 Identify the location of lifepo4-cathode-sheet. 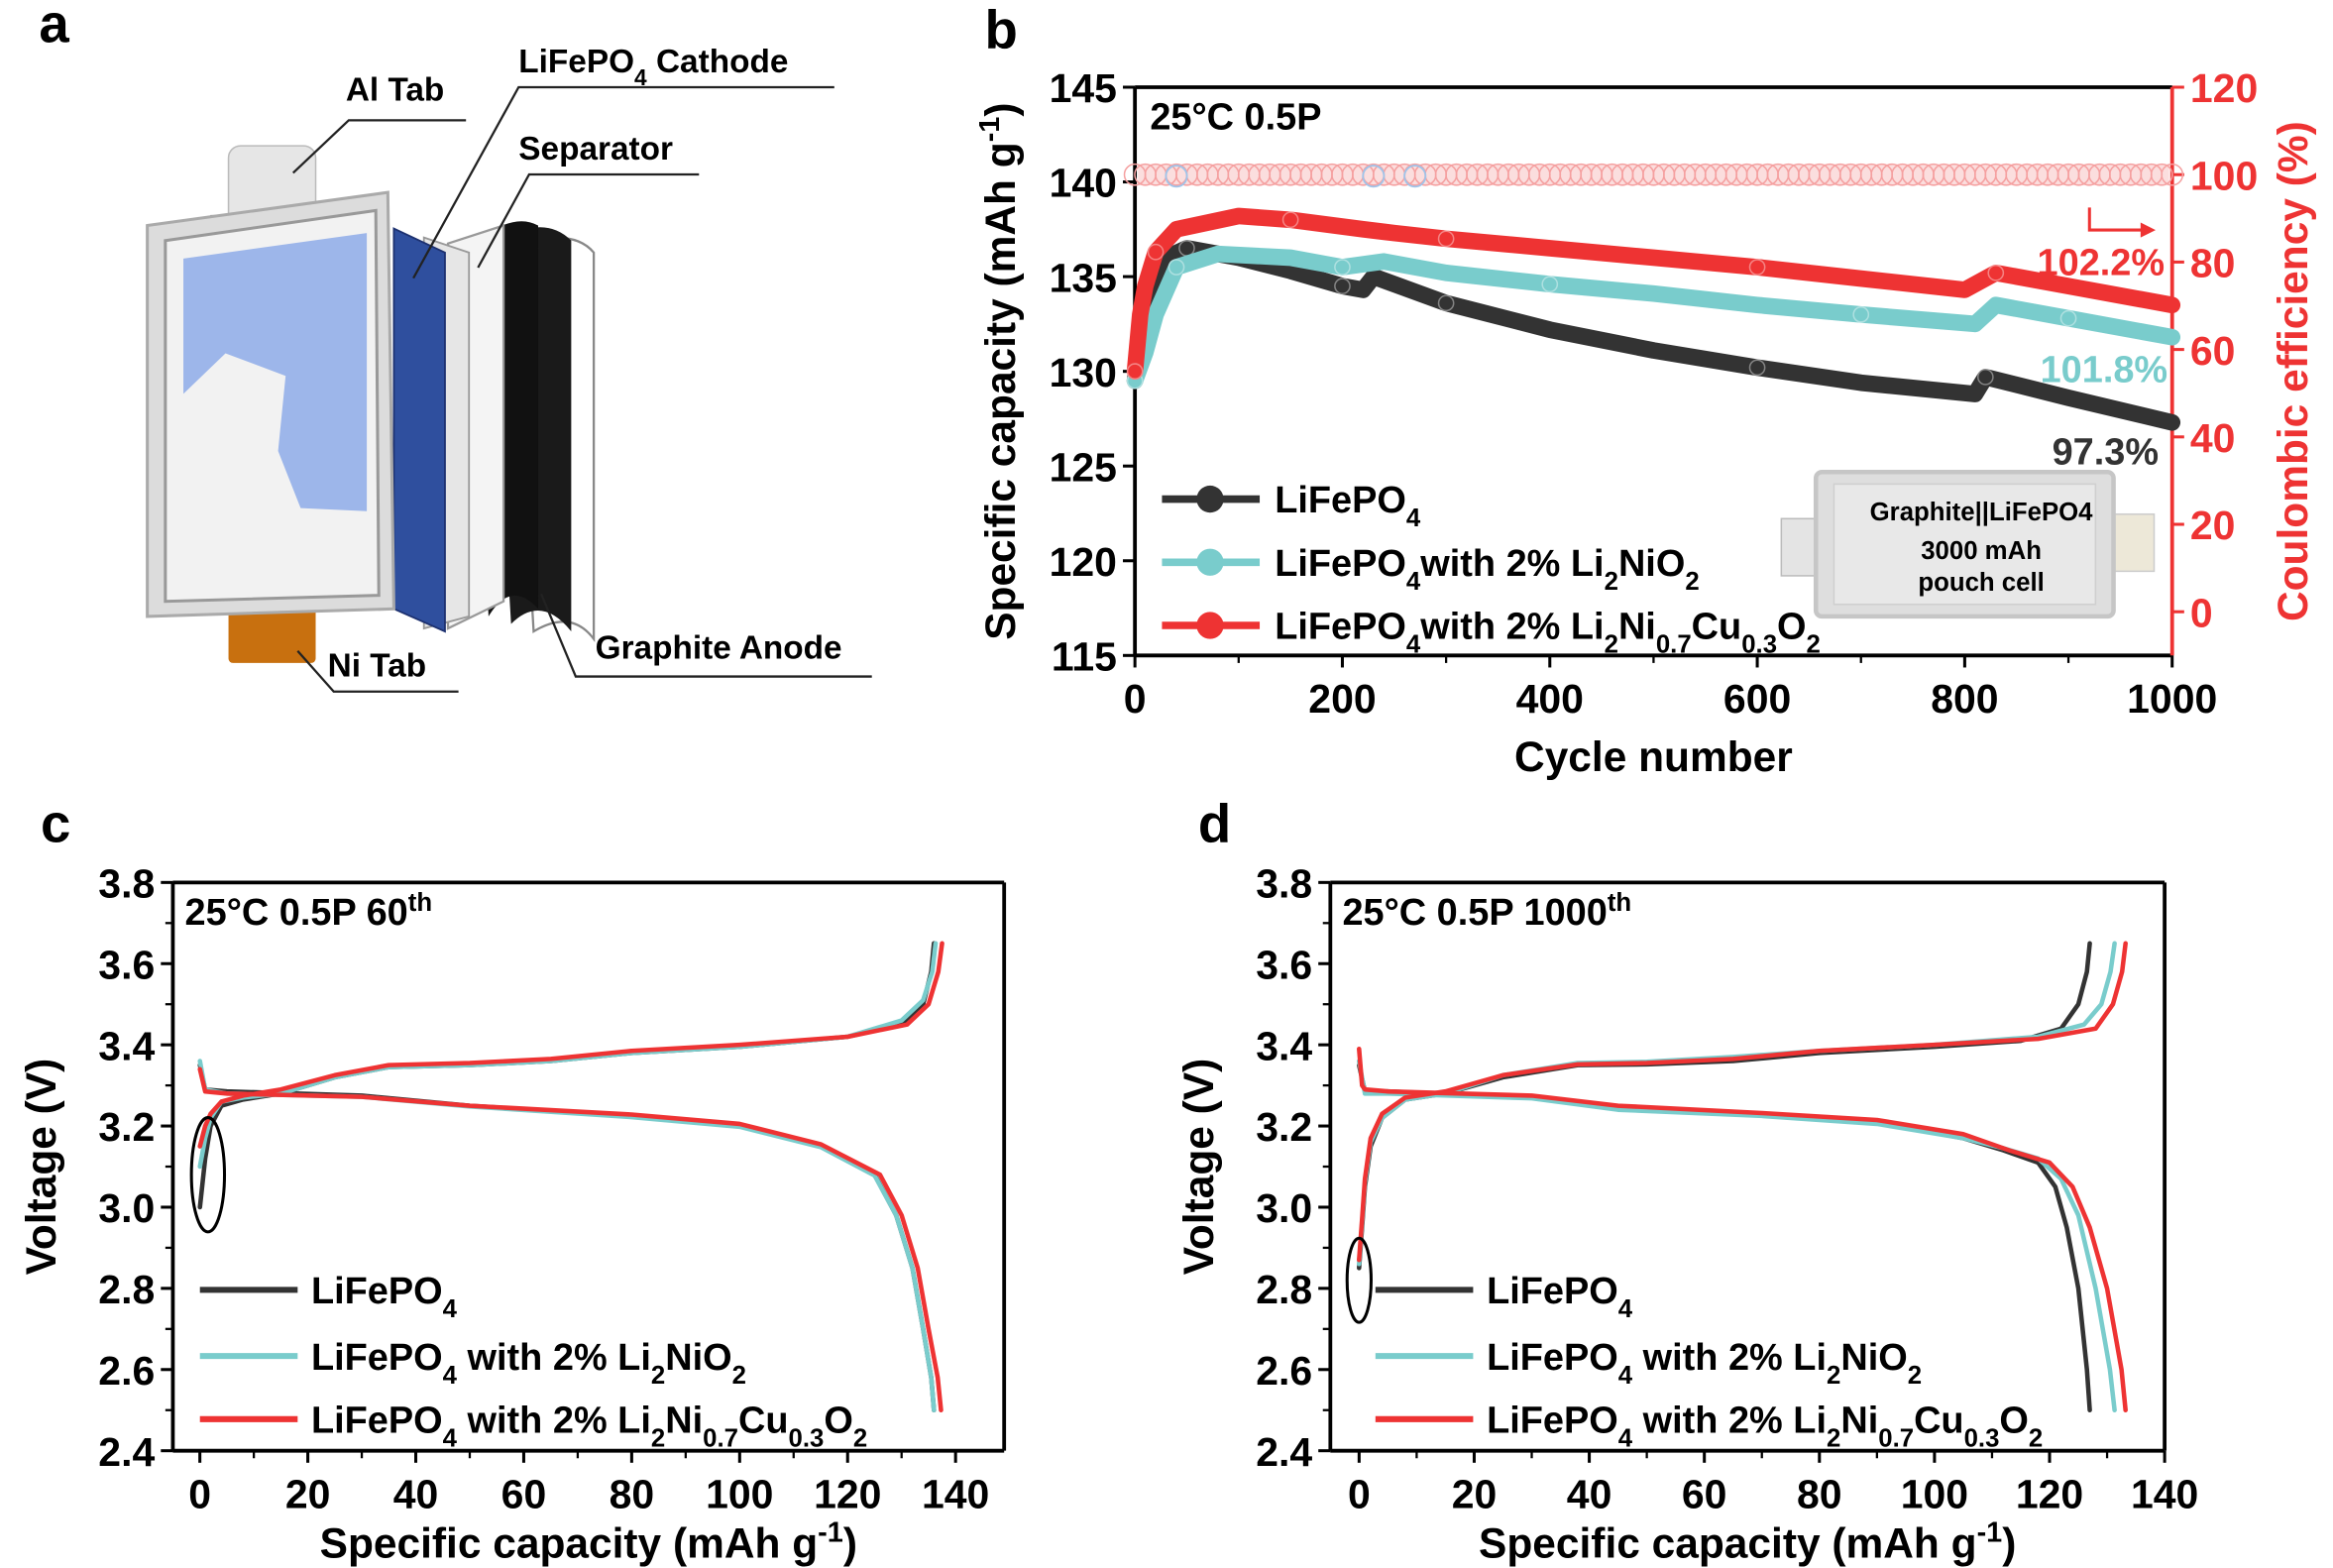
(419, 430).